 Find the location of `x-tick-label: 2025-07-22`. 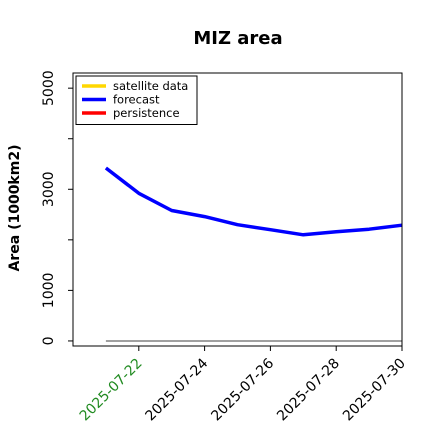

x-tick-label: 2025-07-22 is located at coordinates (111, 390).